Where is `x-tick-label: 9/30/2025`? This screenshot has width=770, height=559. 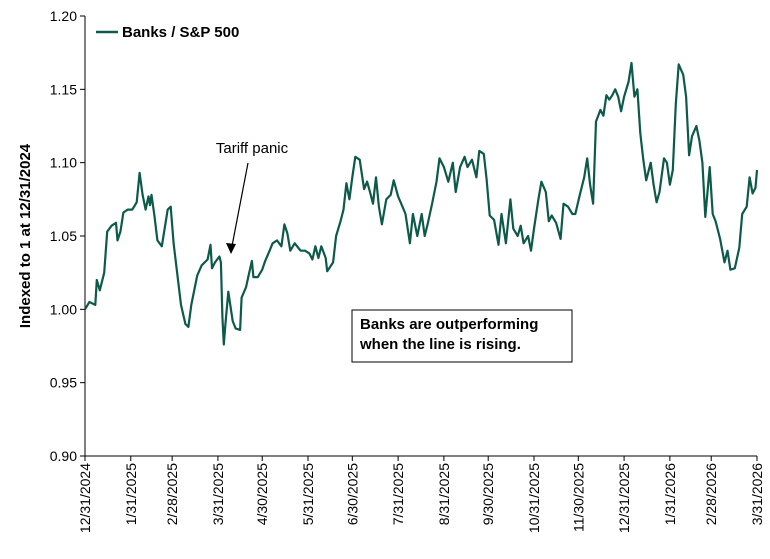
x-tick-label: 9/30/2025 is located at coordinates (488, 494).